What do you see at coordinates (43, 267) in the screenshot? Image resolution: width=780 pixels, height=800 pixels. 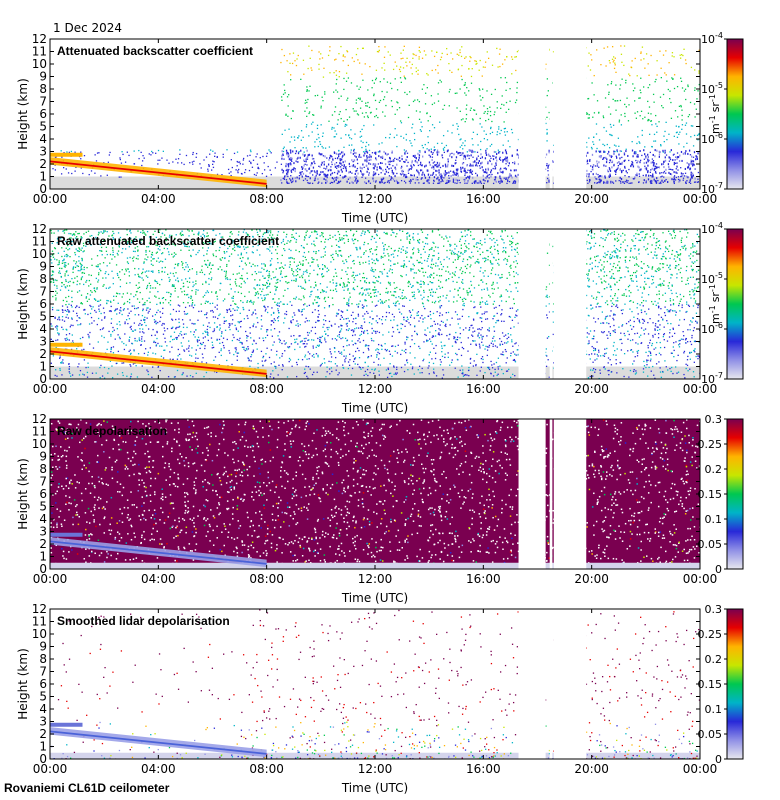 I see `y-tick-label: 9` at bounding box center [43, 267].